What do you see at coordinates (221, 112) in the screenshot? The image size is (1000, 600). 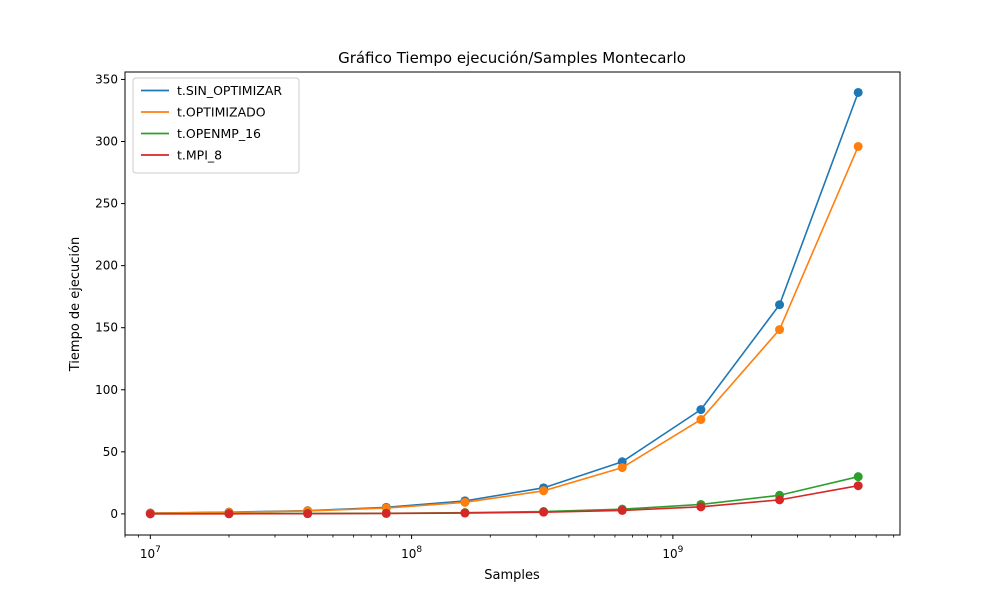 I see `legend-label-2: t.OPTIMIZADO` at bounding box center [221, 112].